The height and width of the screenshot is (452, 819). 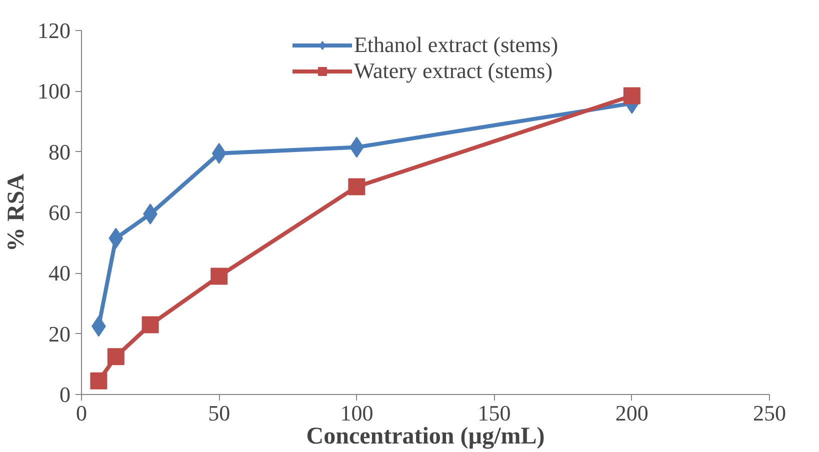 What do you see at coordinates (494, 413) in the screenshot?
I see `x-tick-label: 150` at bounding box center [494, 413].